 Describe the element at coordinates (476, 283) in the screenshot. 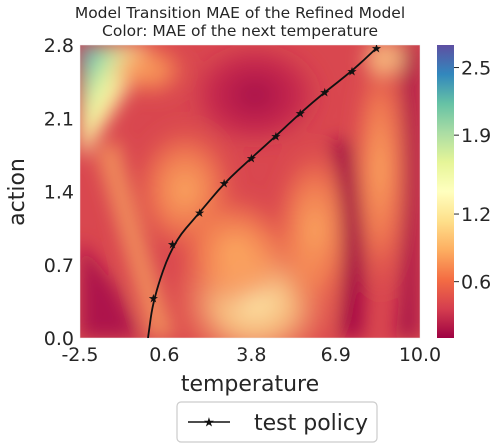

I see `colorbar-tick-label: 0.6` at that location.